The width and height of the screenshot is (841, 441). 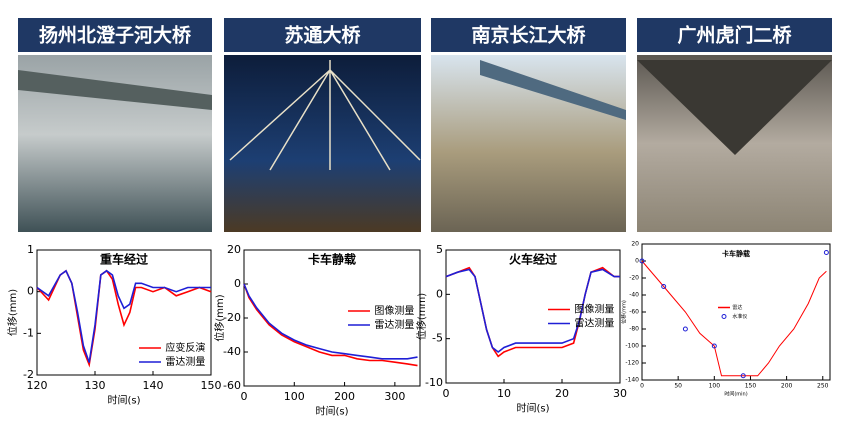 I want to click on y-tick-label: -120, so click(x=632, y=363).